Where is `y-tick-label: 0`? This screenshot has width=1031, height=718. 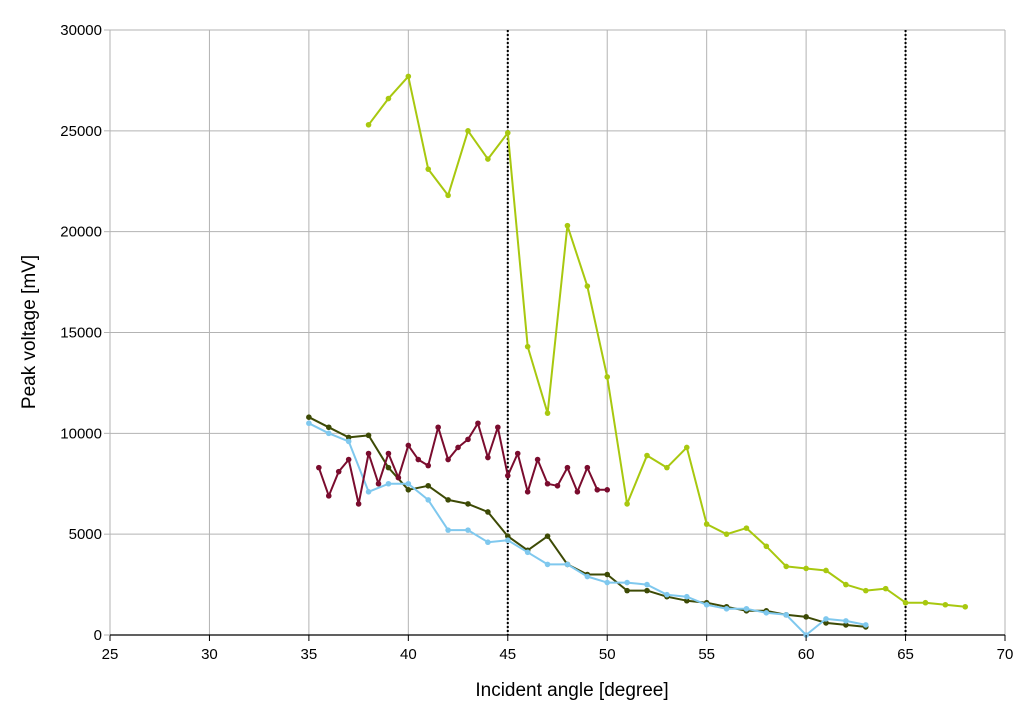 y-tick-label: 0 is located at coordinates (98, 635).